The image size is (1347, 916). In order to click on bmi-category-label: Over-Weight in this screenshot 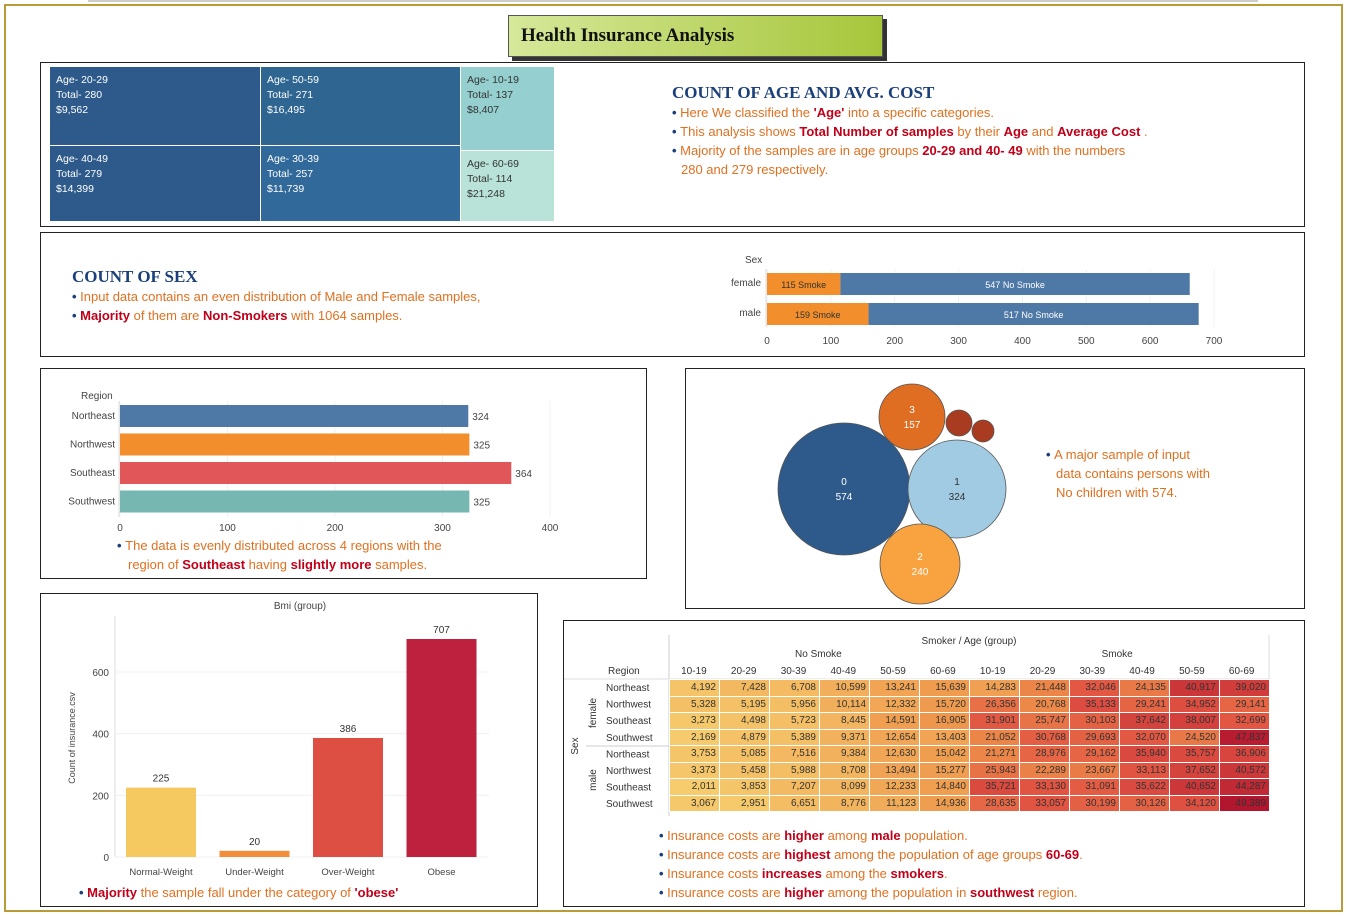, I will do `click(348, 872)`.